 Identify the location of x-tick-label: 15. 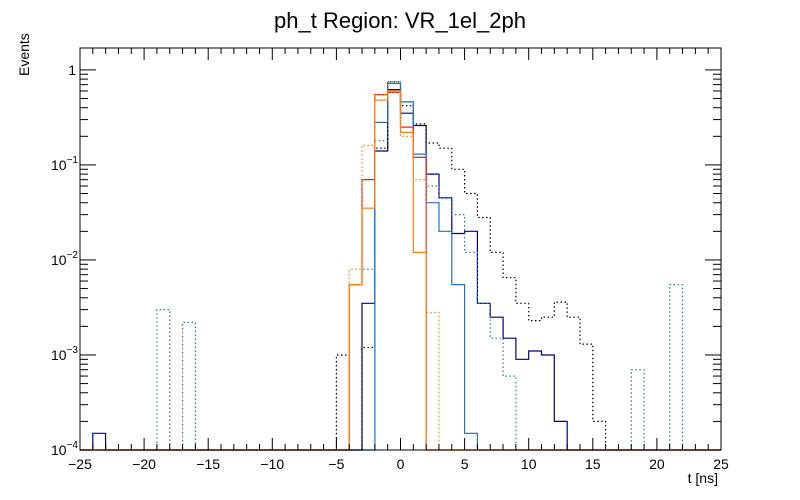
(593, 464).